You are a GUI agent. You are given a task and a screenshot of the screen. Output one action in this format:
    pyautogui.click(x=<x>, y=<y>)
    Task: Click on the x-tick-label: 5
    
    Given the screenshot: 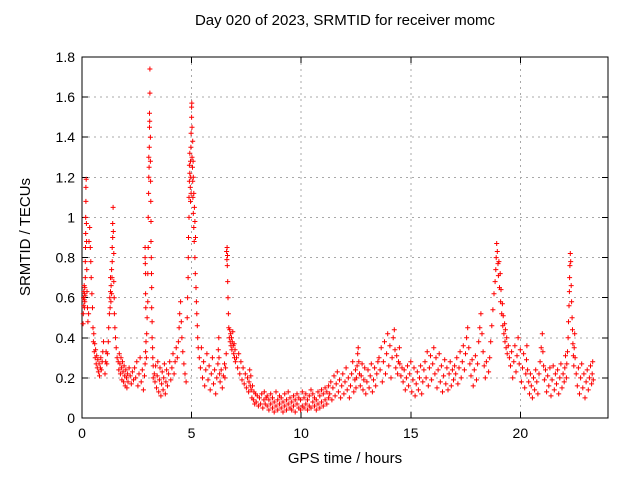 What is the action you would take?
    pyautogui.click(x=192, y=433)
    